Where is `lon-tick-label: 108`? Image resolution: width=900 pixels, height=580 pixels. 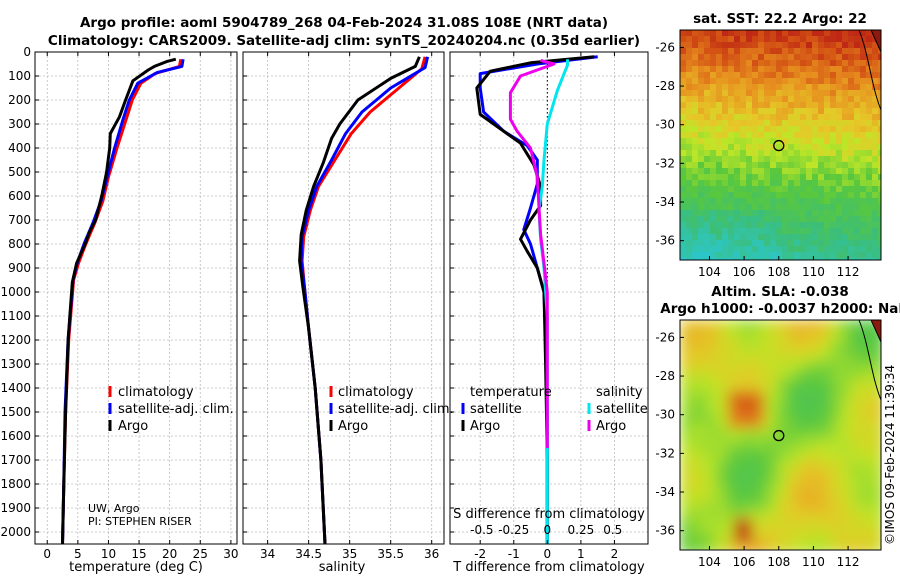 lon-tick-label: 108 is located at coordinates (778, 562).